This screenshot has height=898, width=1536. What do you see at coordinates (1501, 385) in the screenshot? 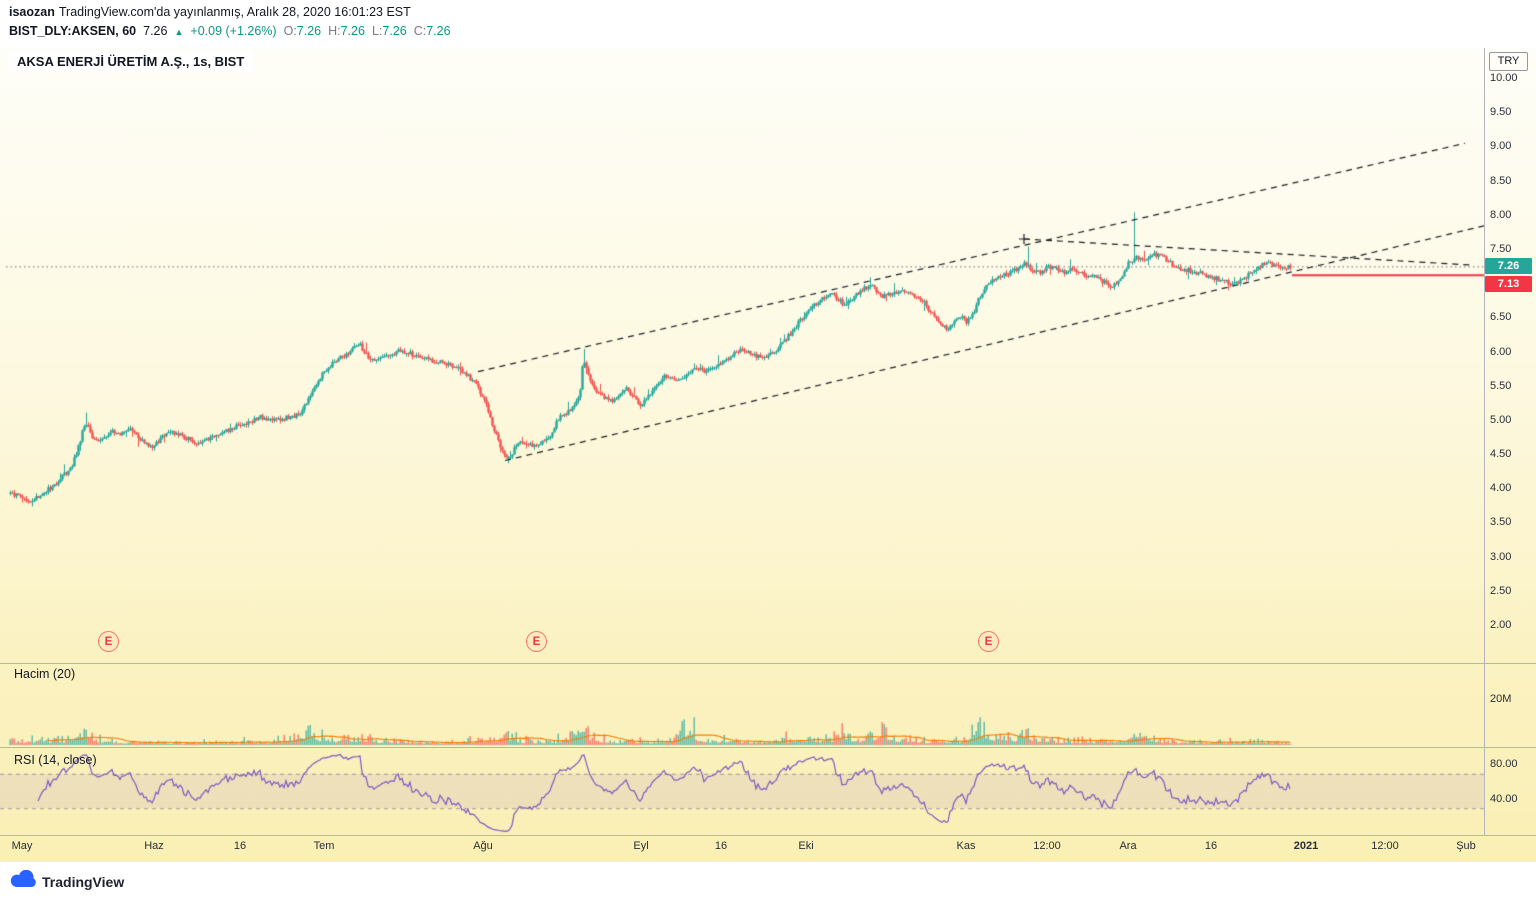
I see `price-axis-label: 5.50` at bounding box center [1501, 385].